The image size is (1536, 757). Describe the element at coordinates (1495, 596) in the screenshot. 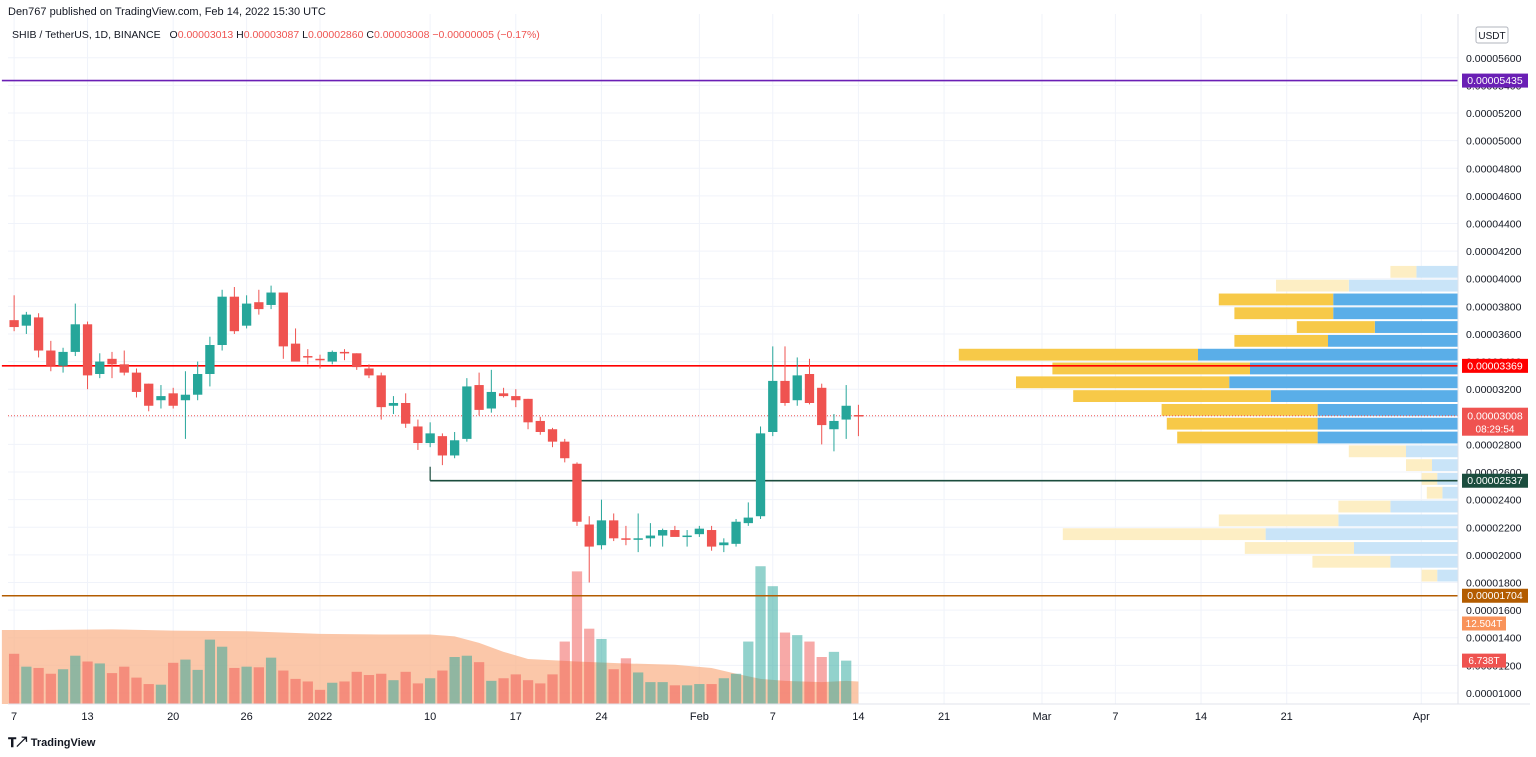

I see `level-label-bottom: 0.00001704` at that location.